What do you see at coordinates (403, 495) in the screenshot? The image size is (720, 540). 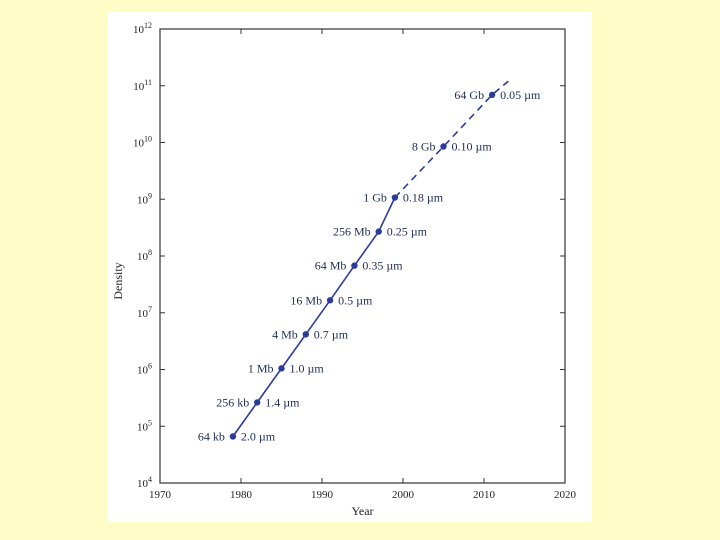 I see `x-tick-label: 2000` at bounding box center [403, 495].